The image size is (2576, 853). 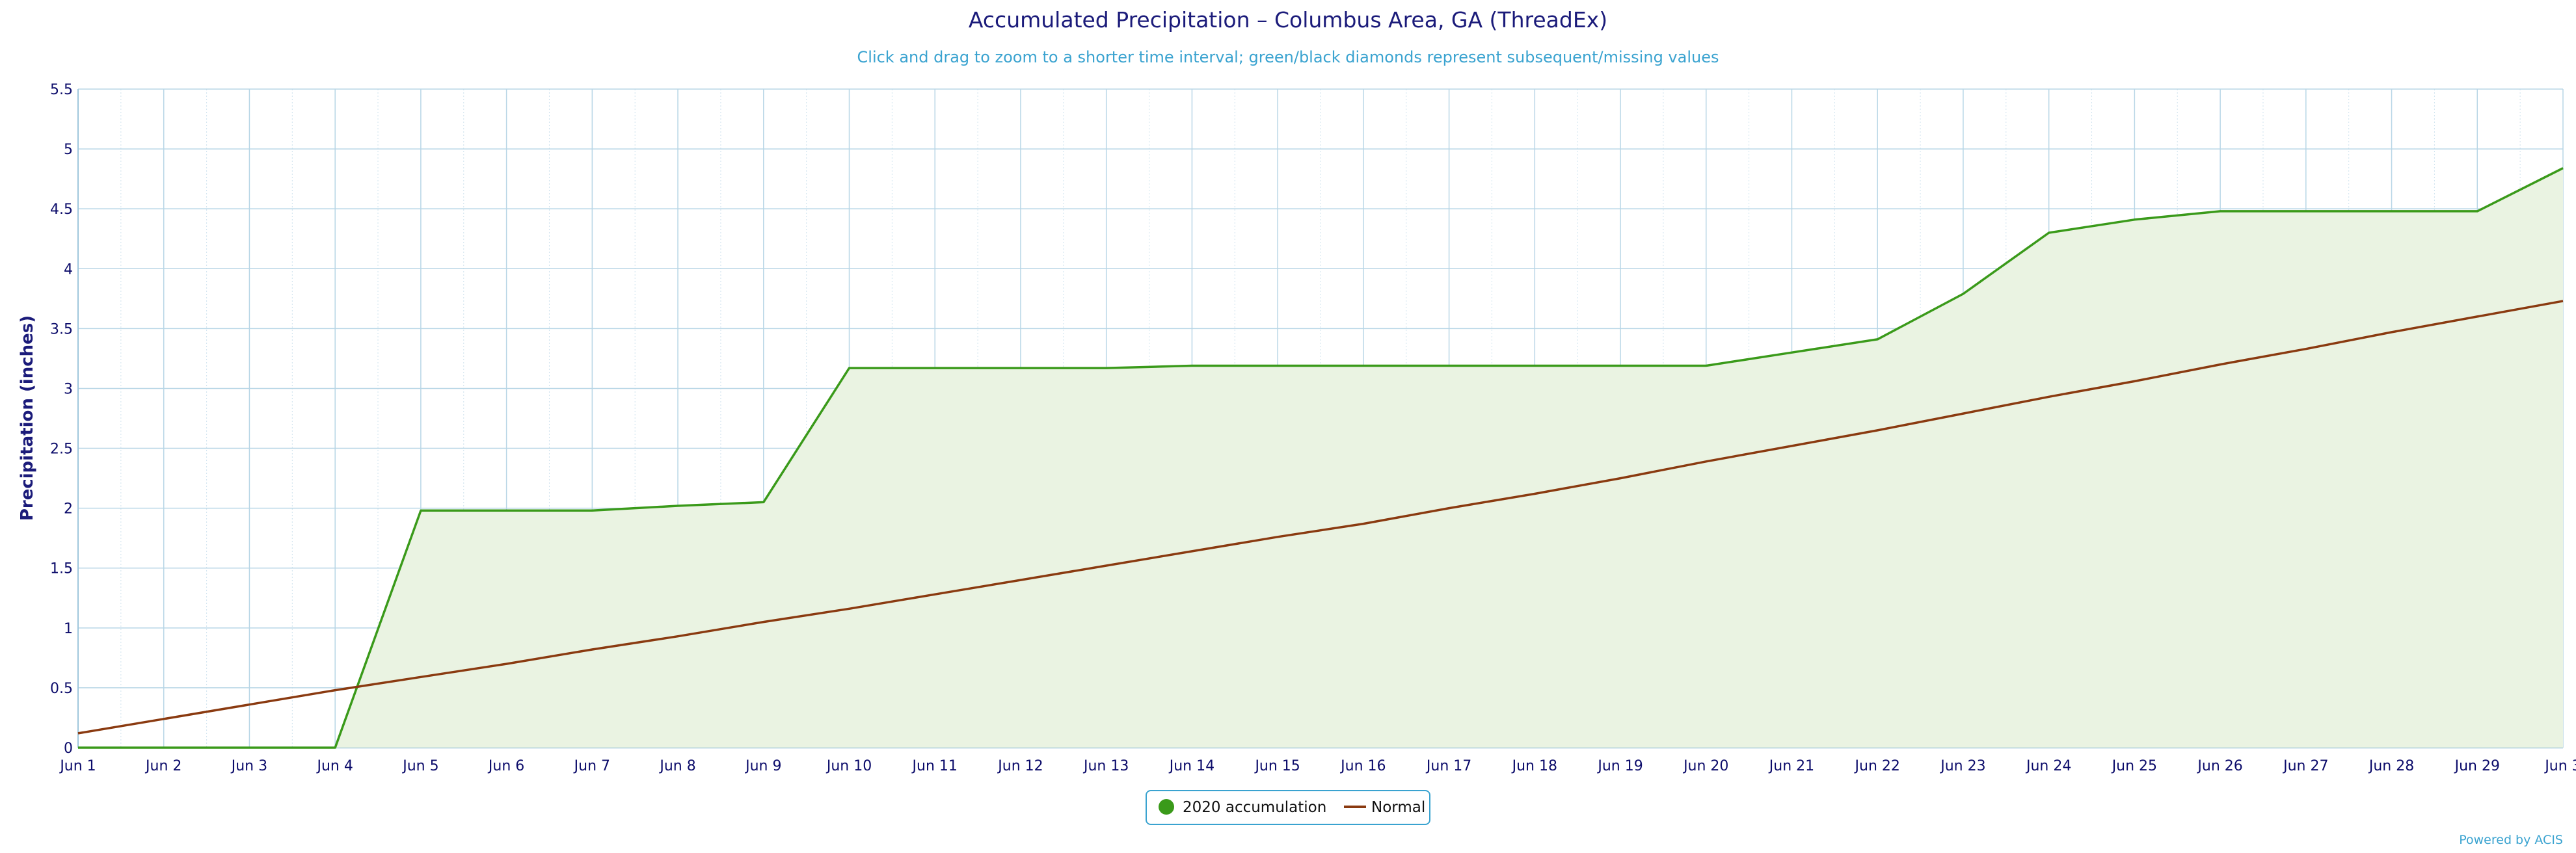 What do you see at coordinates (1277, 766) in the screenshot?
I see `x-tick-label: Jun 15` at bounding box center [1277, 766].